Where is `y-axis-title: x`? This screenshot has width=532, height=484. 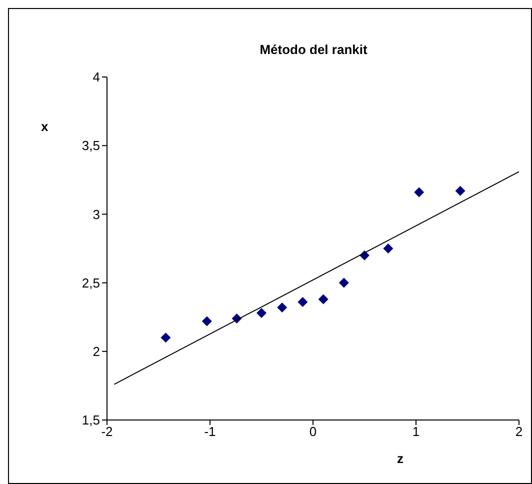
y-axis-title: x is located at coordinates (44, 126).